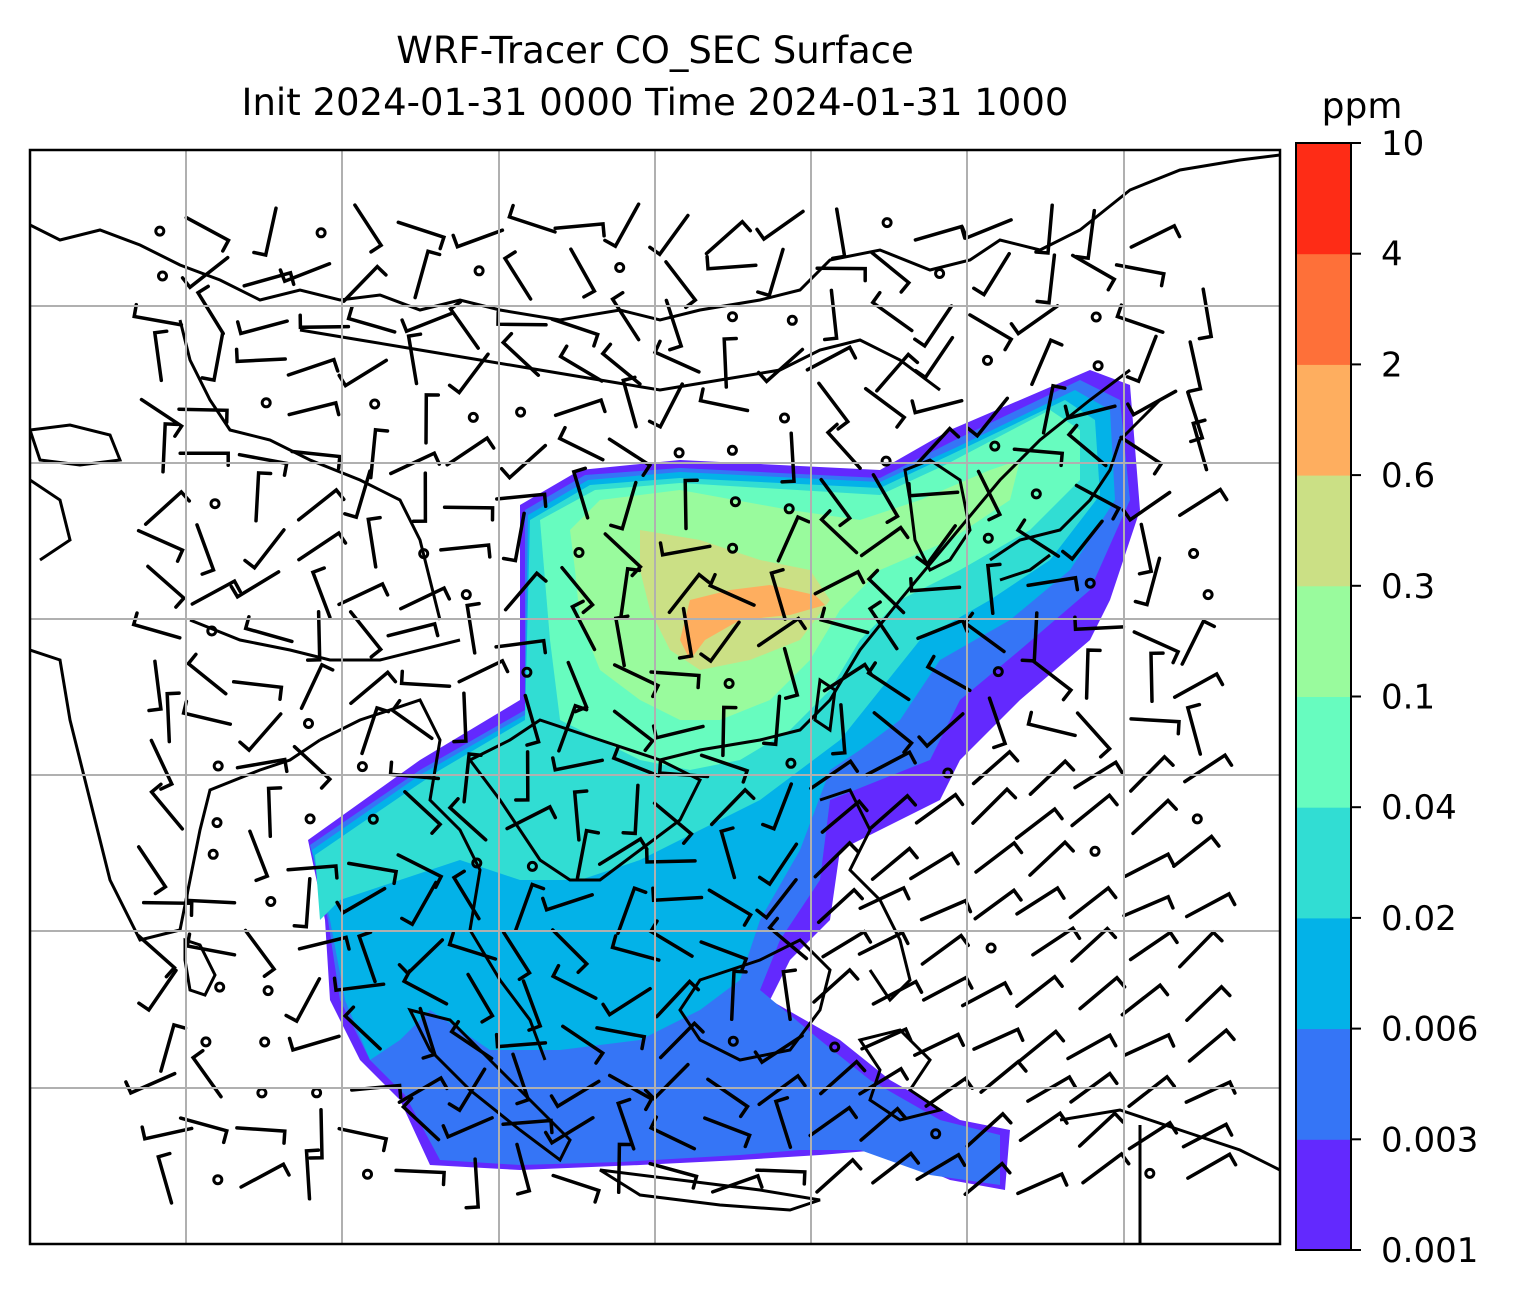 Image resolution: width=1528 pixels, height=1306 pixels. I want to click on colorbar-tick-label: 2, so click(1392, 365).